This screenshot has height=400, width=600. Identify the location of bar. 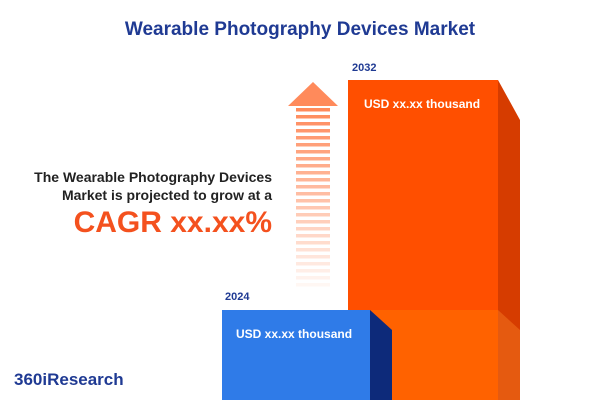
(296, 355).